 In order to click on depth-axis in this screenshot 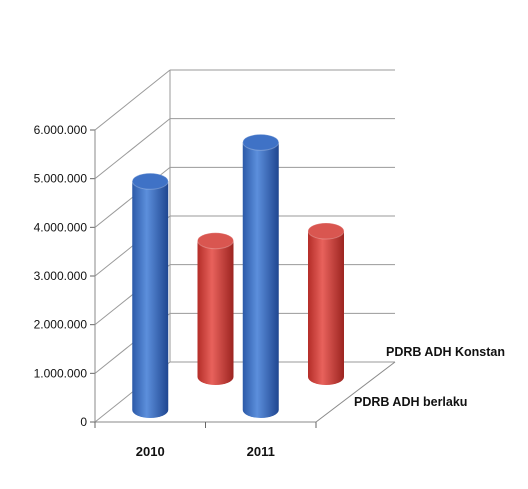, I will do `click(355, 392)`.